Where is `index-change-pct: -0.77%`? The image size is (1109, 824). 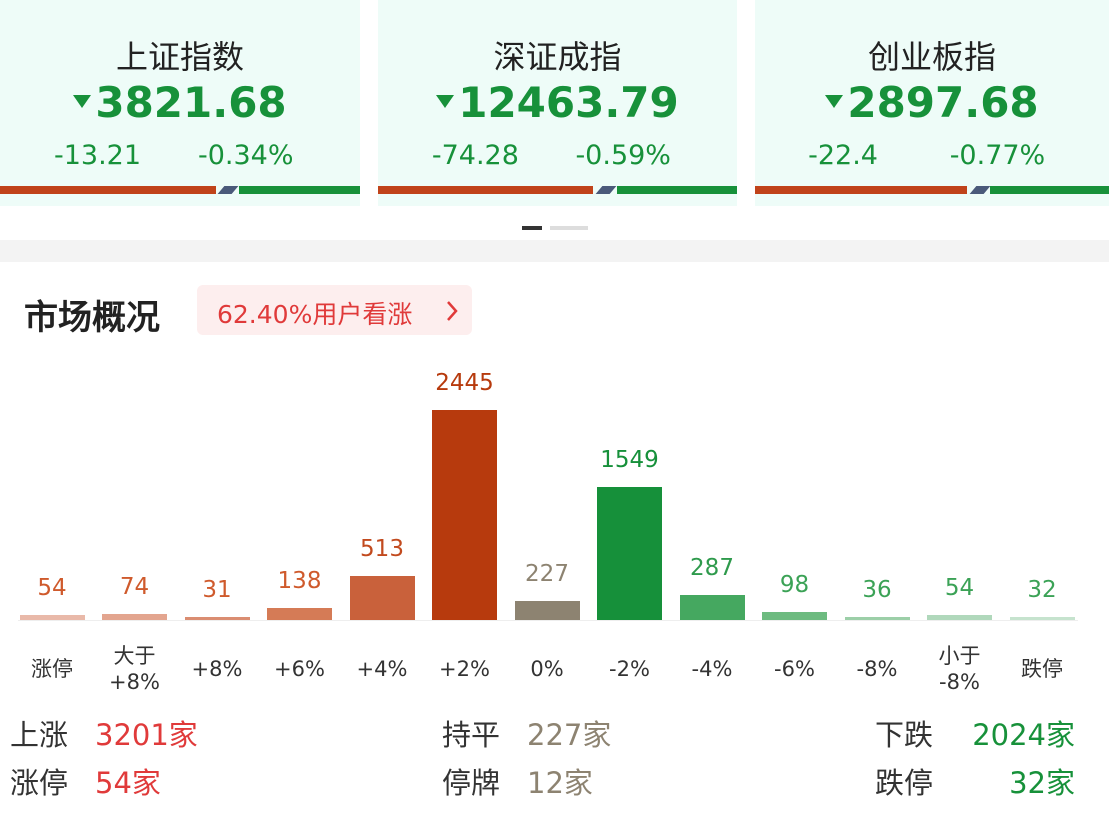 index-change-pct: -0.77% is located at coordinates (997, 155).